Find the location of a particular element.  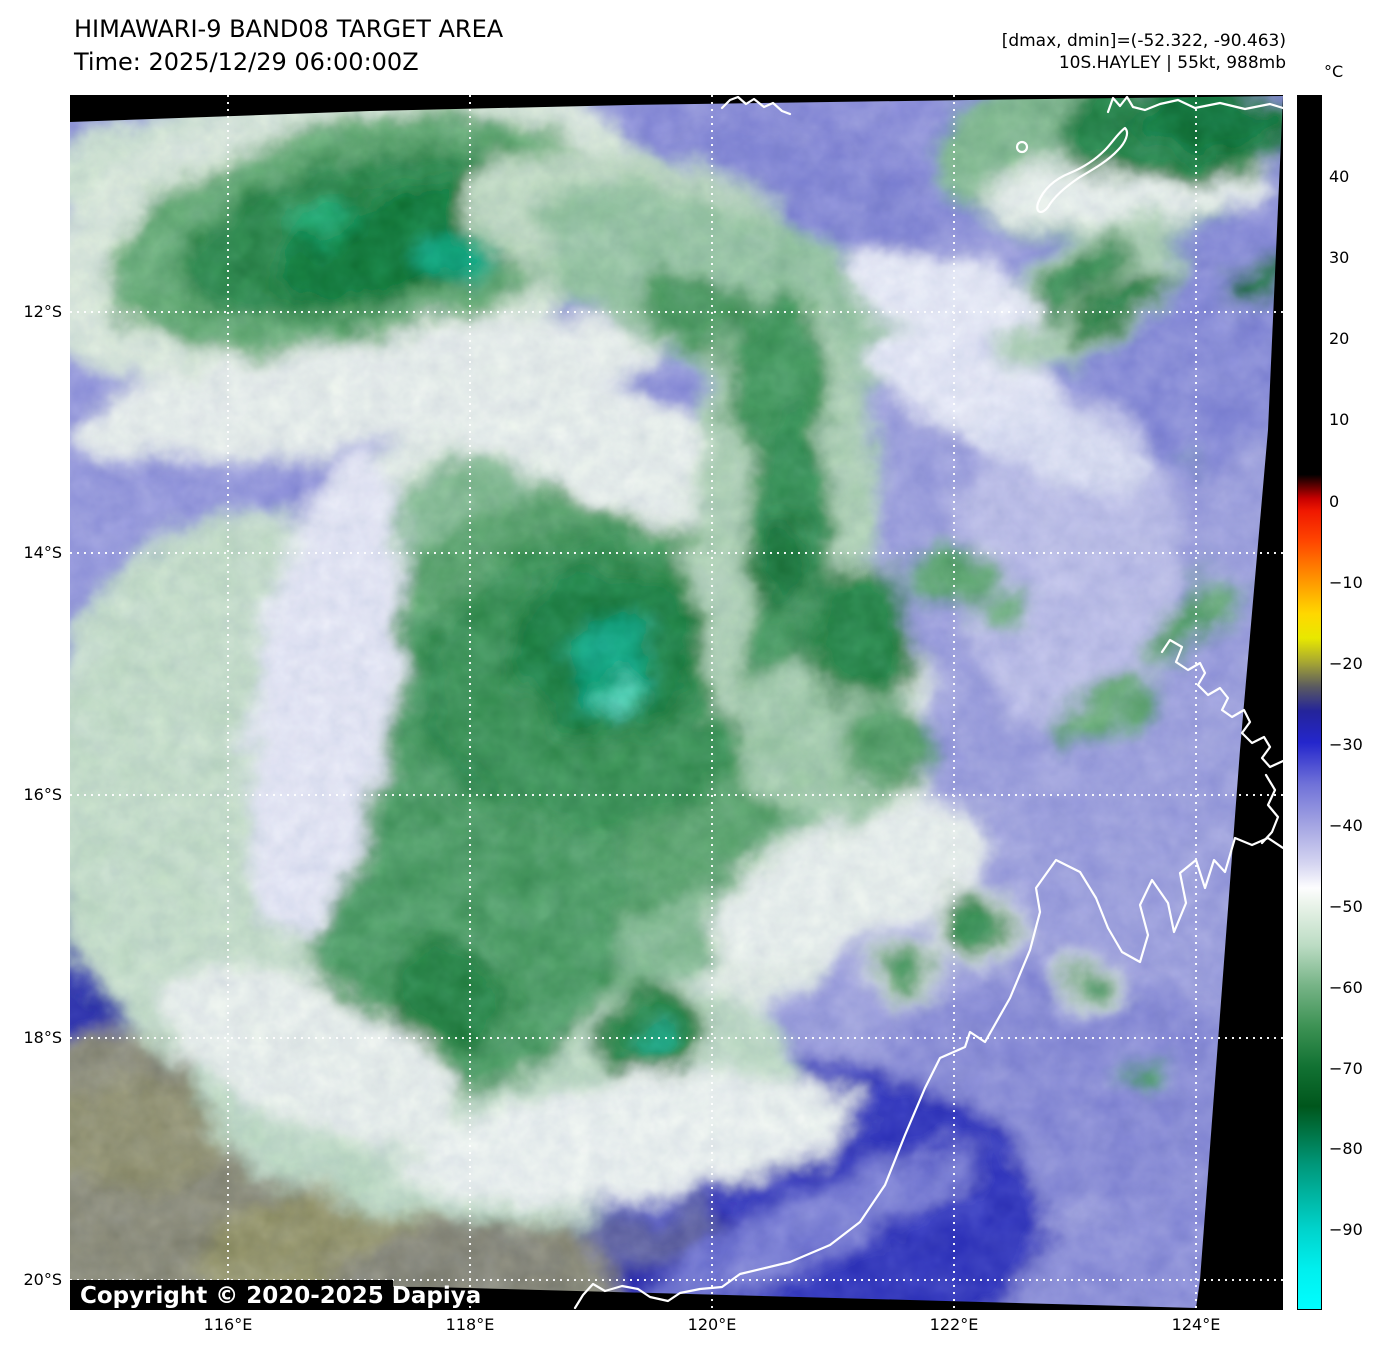

lon-tick-118e: 118°E is located at coordinates (470, 1324).